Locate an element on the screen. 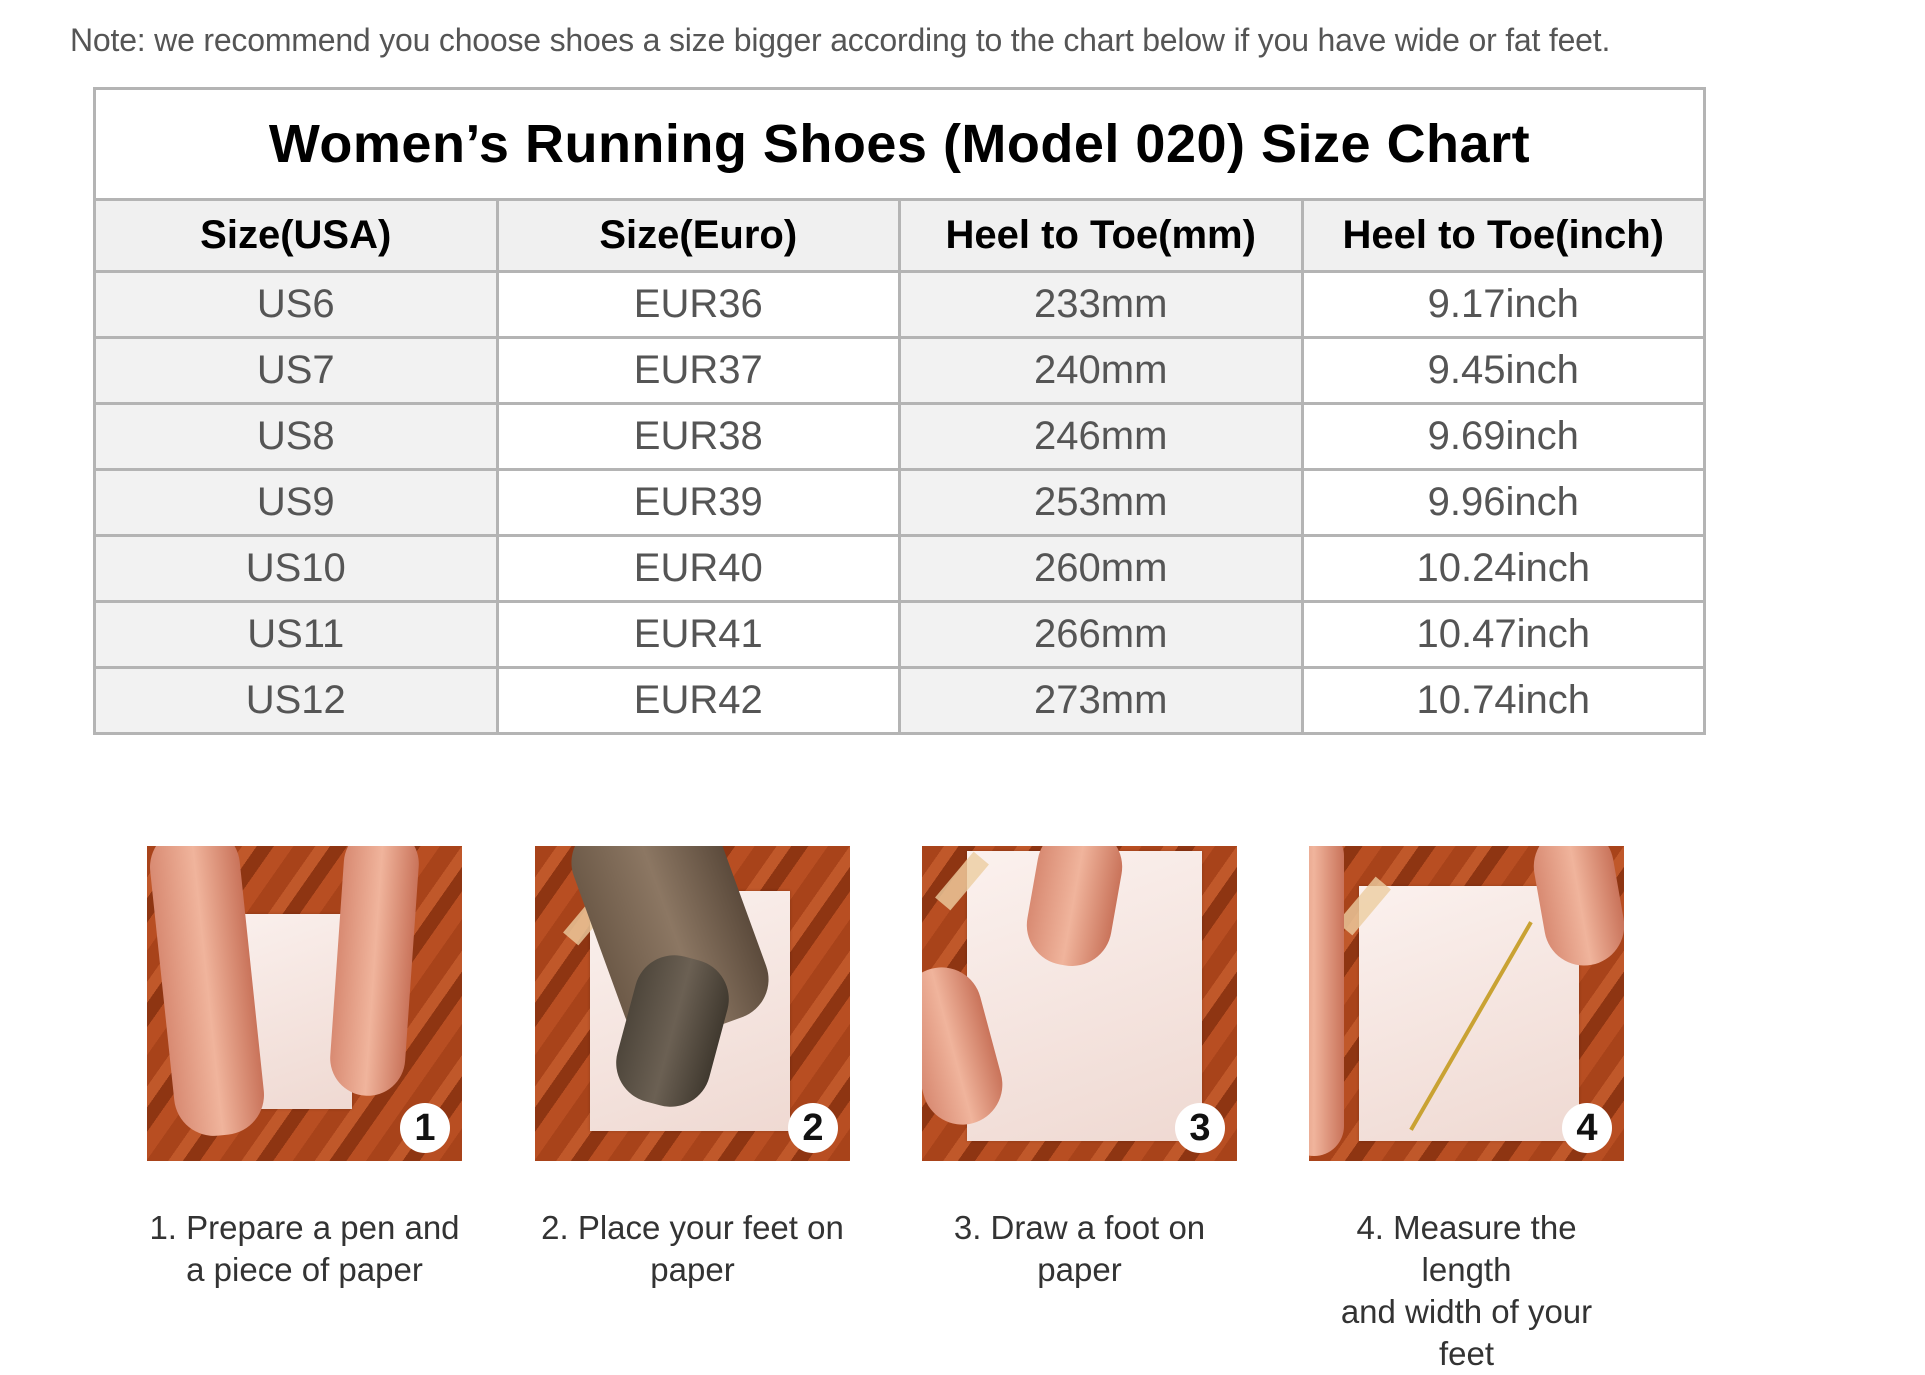  table-row: US10 EUR40 260mm 10.24inch is located at coordinates (899, 568).